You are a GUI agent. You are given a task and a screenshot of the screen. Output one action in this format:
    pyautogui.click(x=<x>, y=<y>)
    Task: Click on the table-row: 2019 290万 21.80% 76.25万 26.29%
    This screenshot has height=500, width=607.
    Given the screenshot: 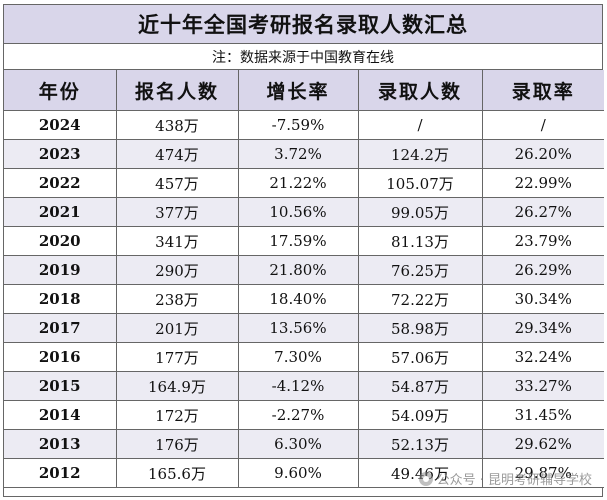 What is the action you would take?
    pyautogui.click(x=304, y=270)
    